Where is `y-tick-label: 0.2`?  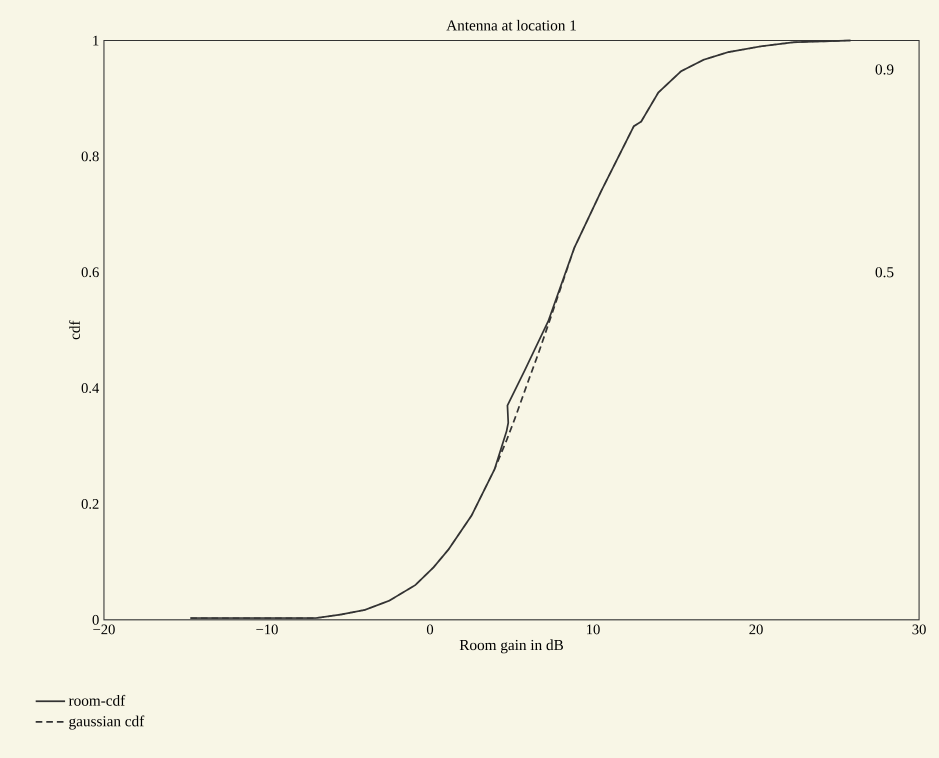
y-tick-label: 0.2 is located at coordinates (90, 503).